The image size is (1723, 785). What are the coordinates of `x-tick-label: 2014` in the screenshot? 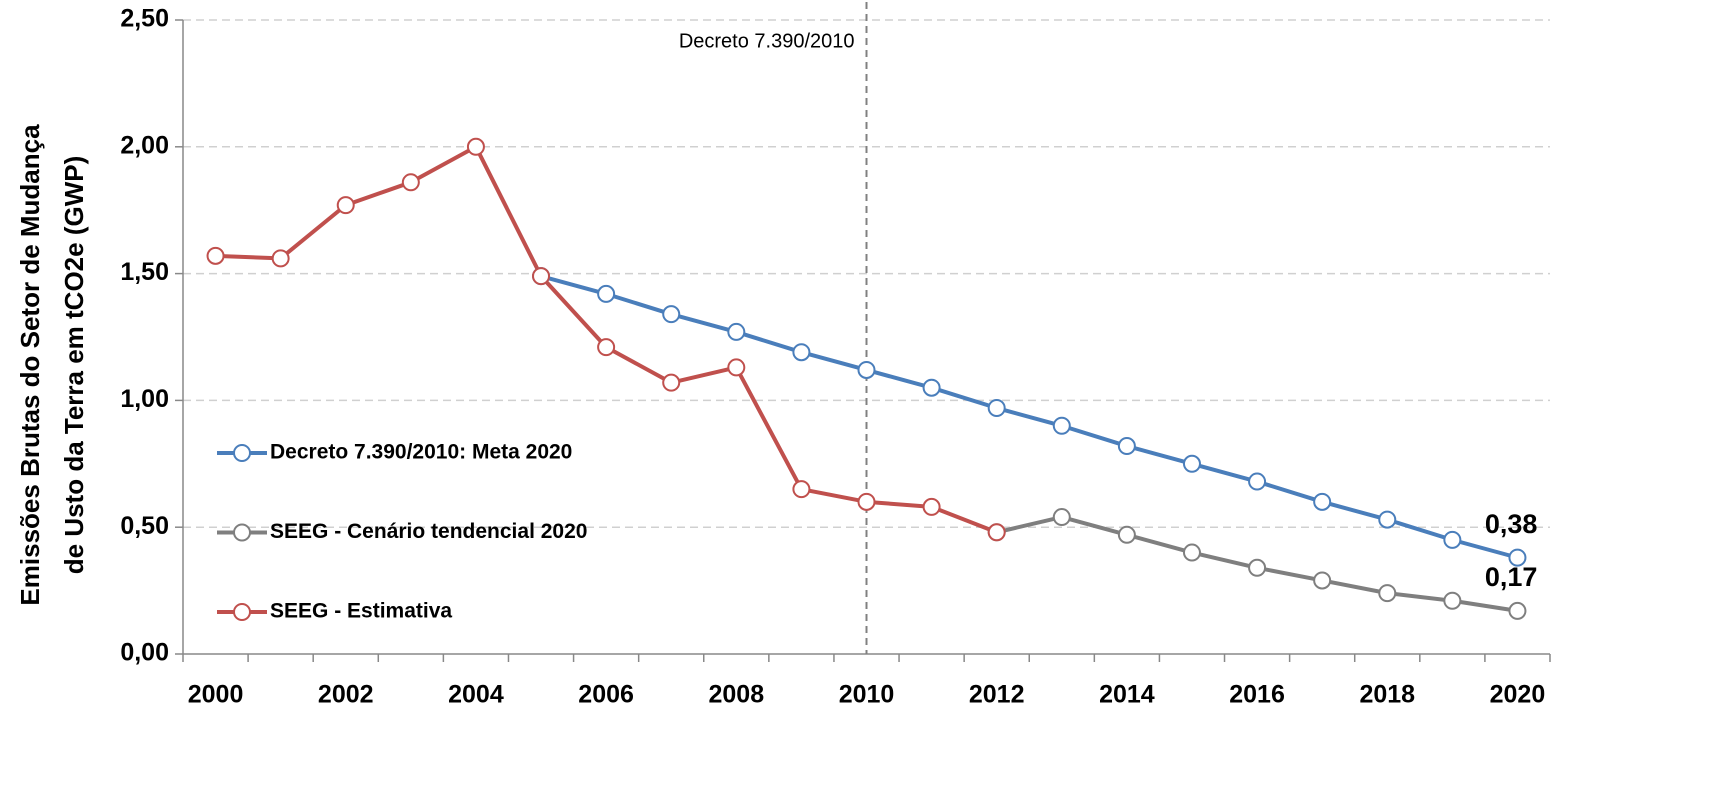 It's located at (1127, 695).